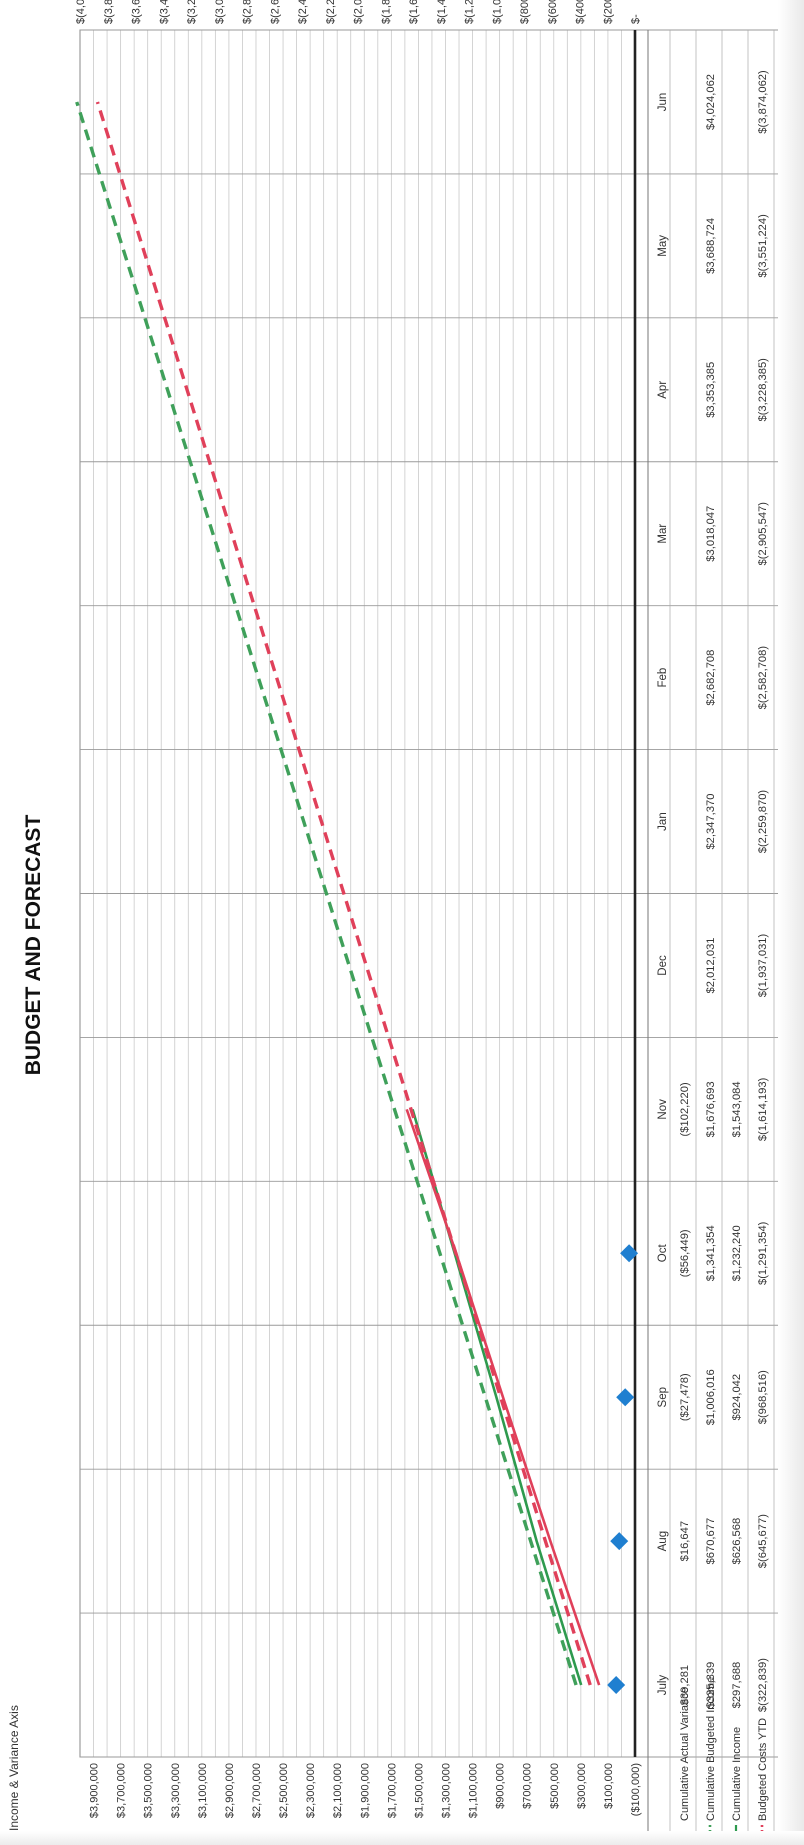 The image size is (804, 1845). I want to click on table-cell-value: $670,677, so click(711, 1541).